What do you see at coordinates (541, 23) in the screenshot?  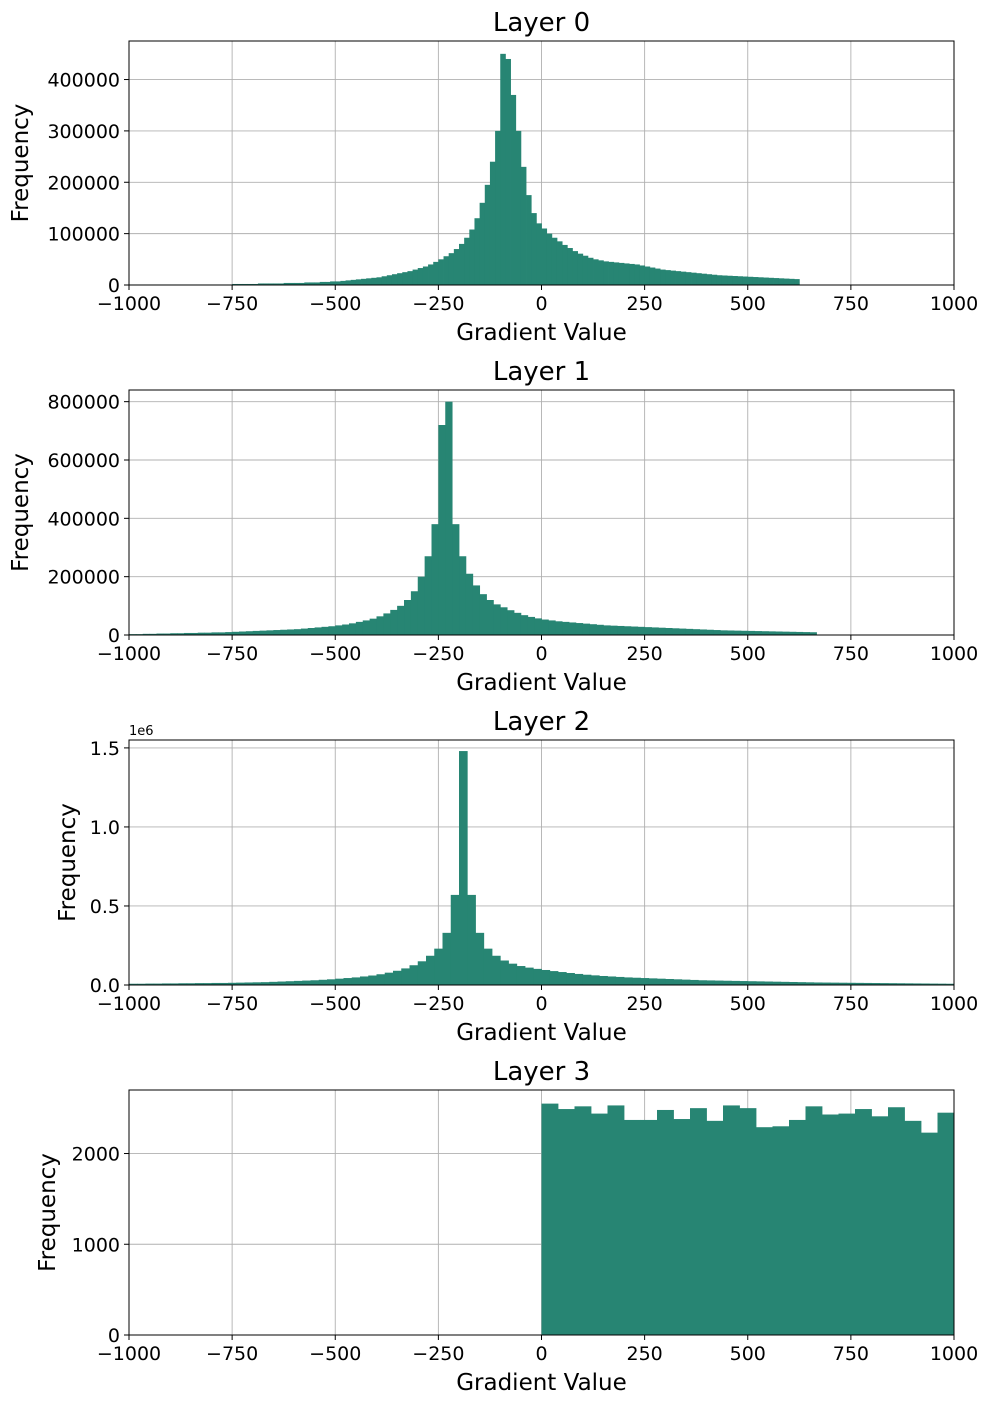 I see `chart-title: Layer 0` at bounding box center [541, 23].